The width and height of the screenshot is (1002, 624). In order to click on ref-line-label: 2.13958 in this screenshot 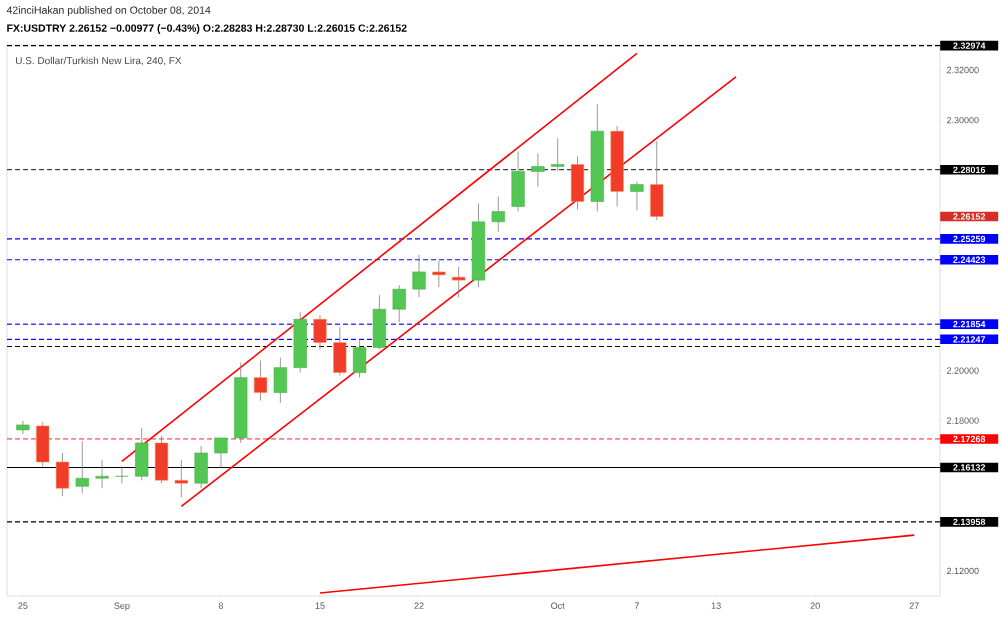, I will do `click(969, 522)`.